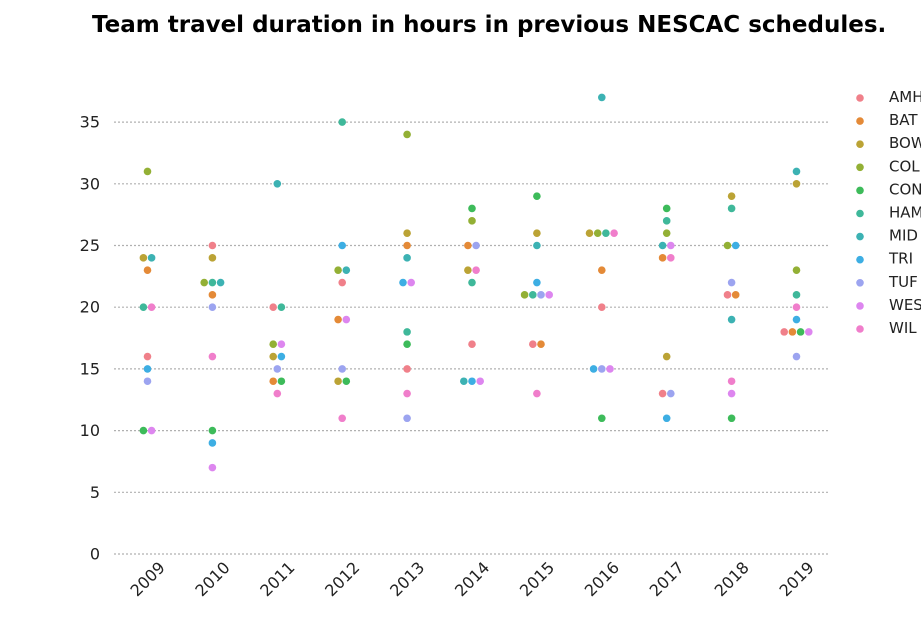  Describe the element at coordinates (731, 196) in the screenshot. I see `point-bow-2018` at that location.